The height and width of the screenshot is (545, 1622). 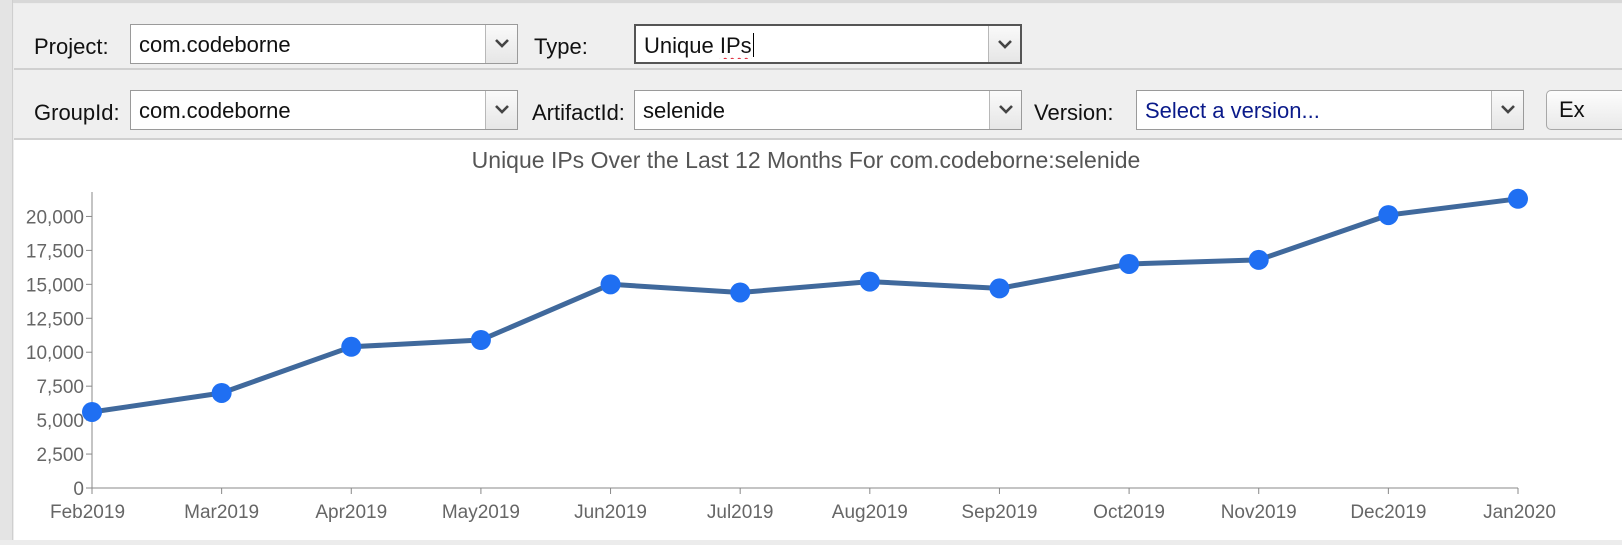 What do you see at coordinates (1074, 112) in the screenshot?
I see `version-label: Version:` at bounding box center [1074, 112].